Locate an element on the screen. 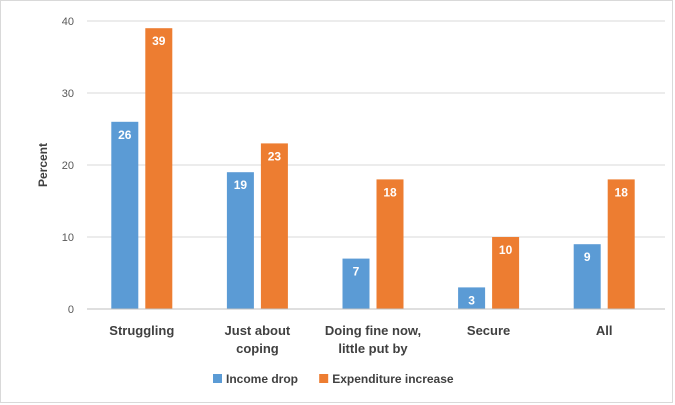 The height and width of the screenshot is (405, 675). x-category-label: little put by is located at coordinates (373, 348).